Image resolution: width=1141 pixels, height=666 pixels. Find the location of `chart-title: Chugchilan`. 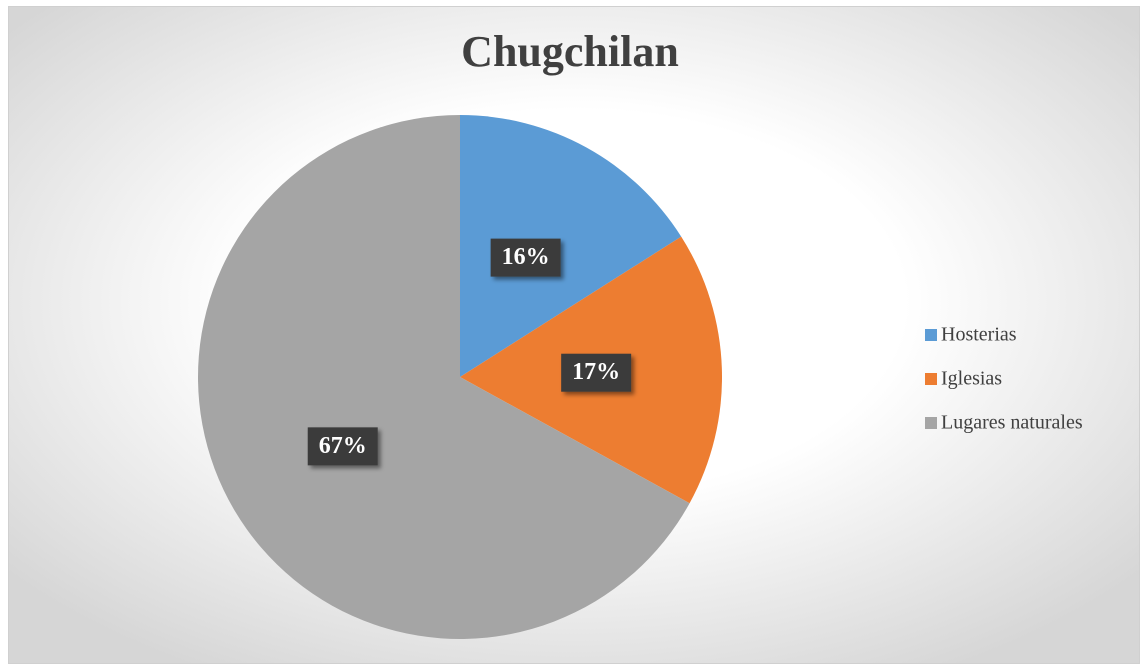

chart-title: Chugchilan is located at coordinates (570, 51).